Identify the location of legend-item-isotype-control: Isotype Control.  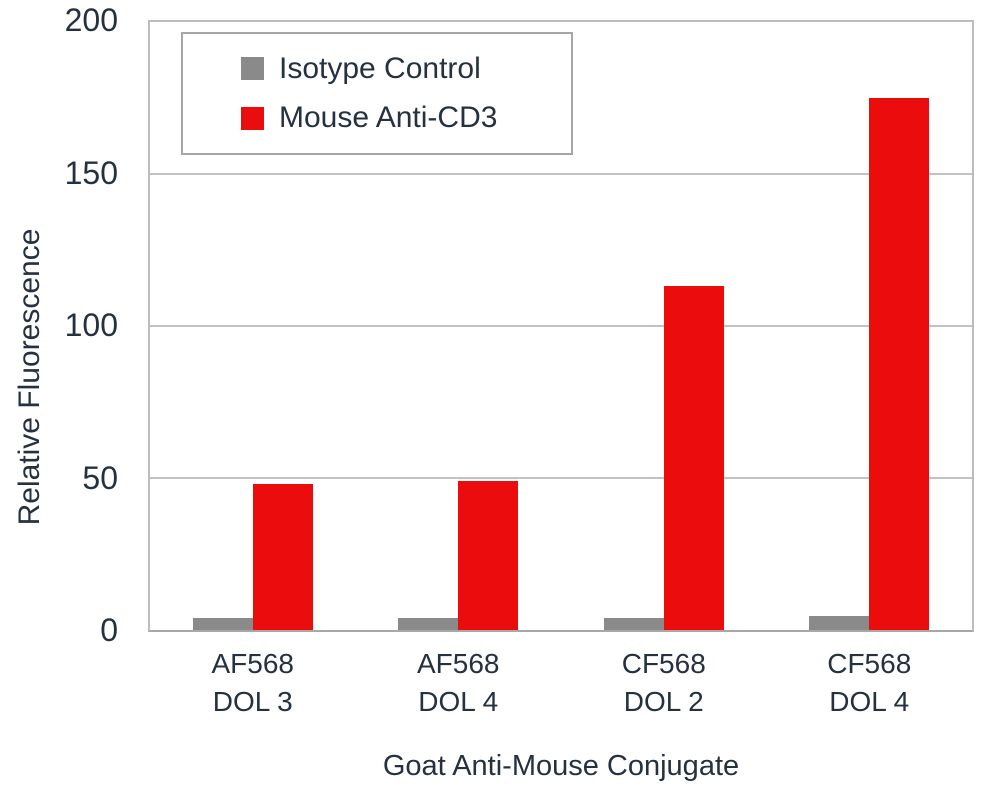
(406, 68).